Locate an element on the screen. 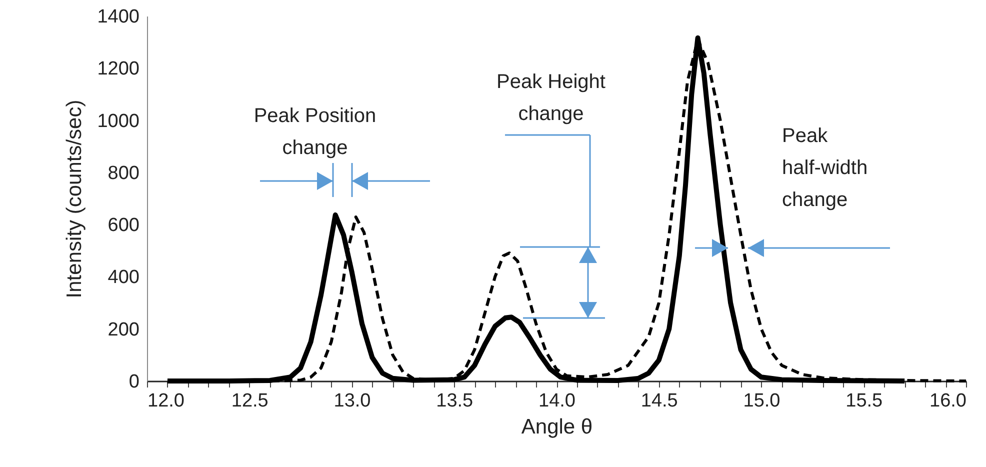  annotation: Peak Height change is located at coordinates (551, 98).